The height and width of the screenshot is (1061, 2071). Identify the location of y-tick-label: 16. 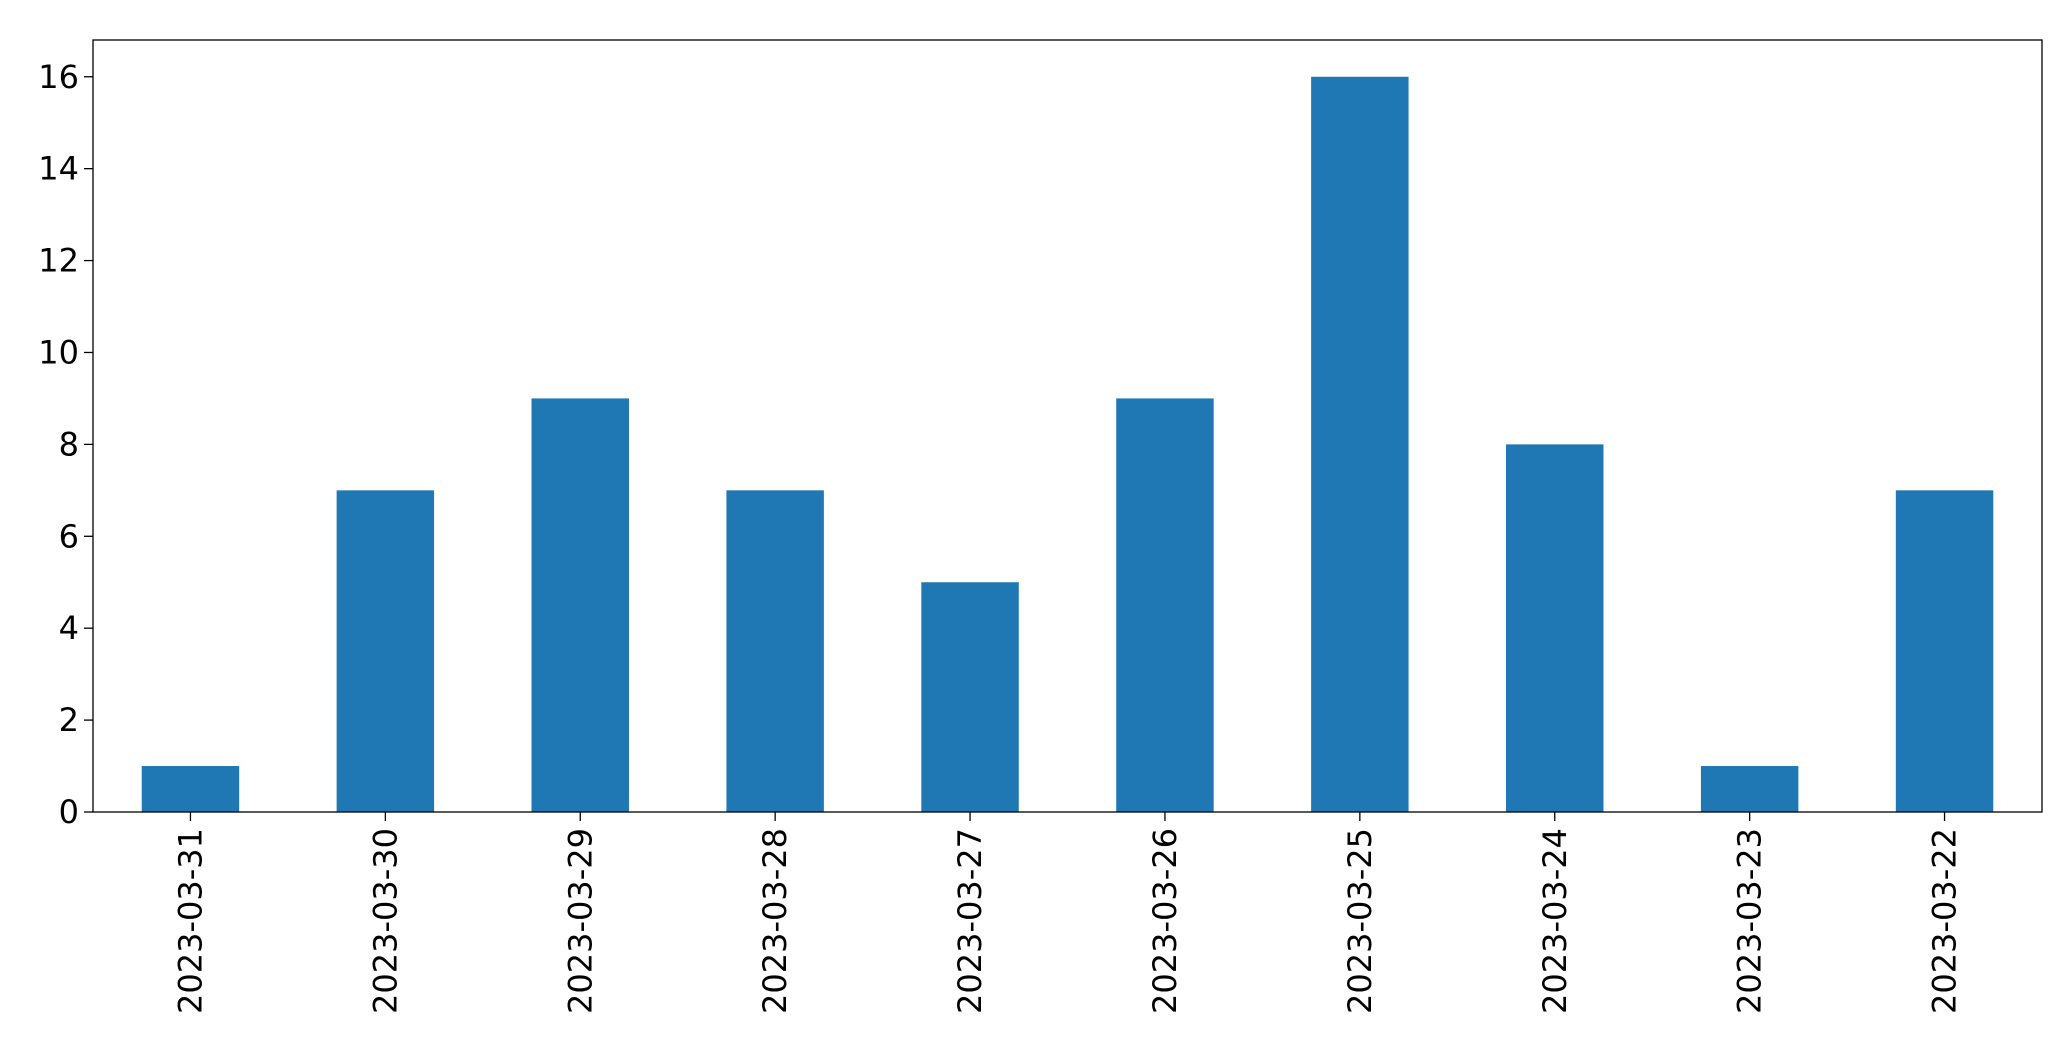
(58, 77).